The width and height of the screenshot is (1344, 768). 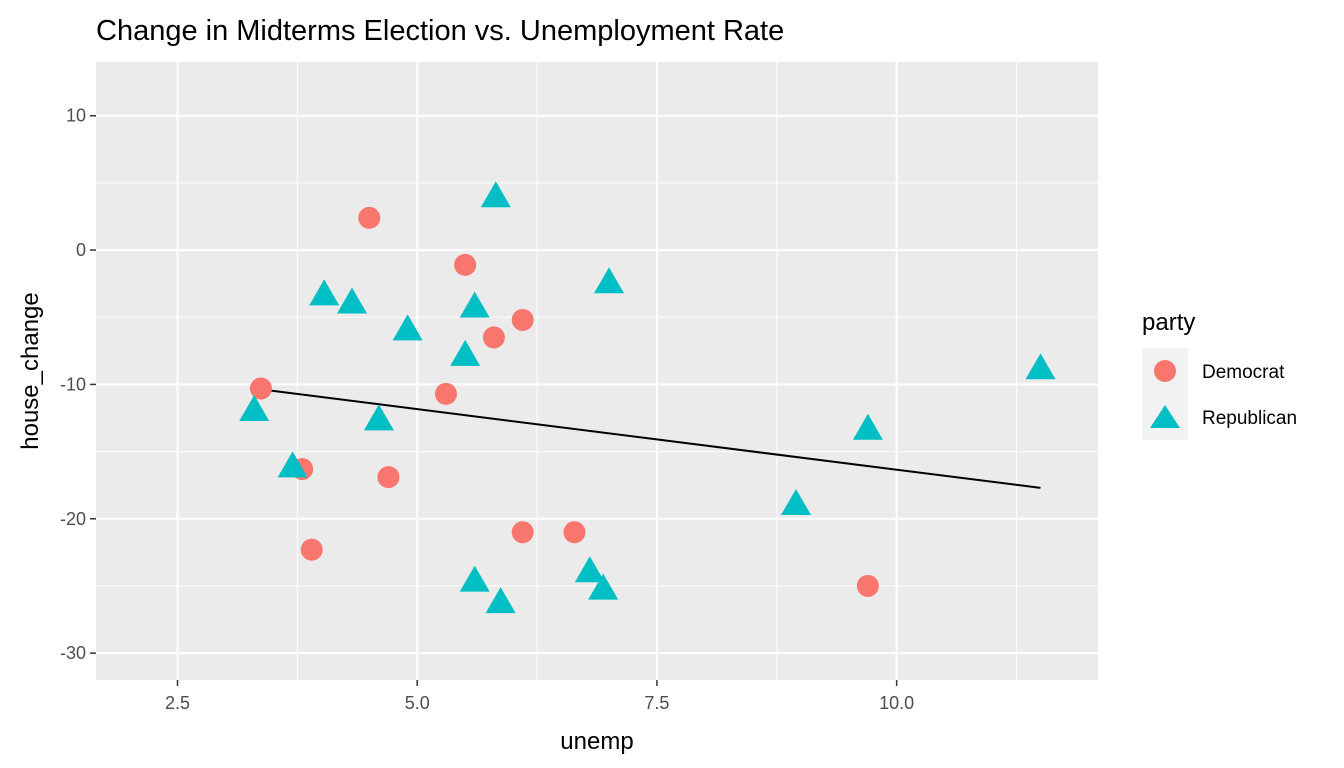 I want to click on y-axis-title: house_change, so click(x=30, y=370).